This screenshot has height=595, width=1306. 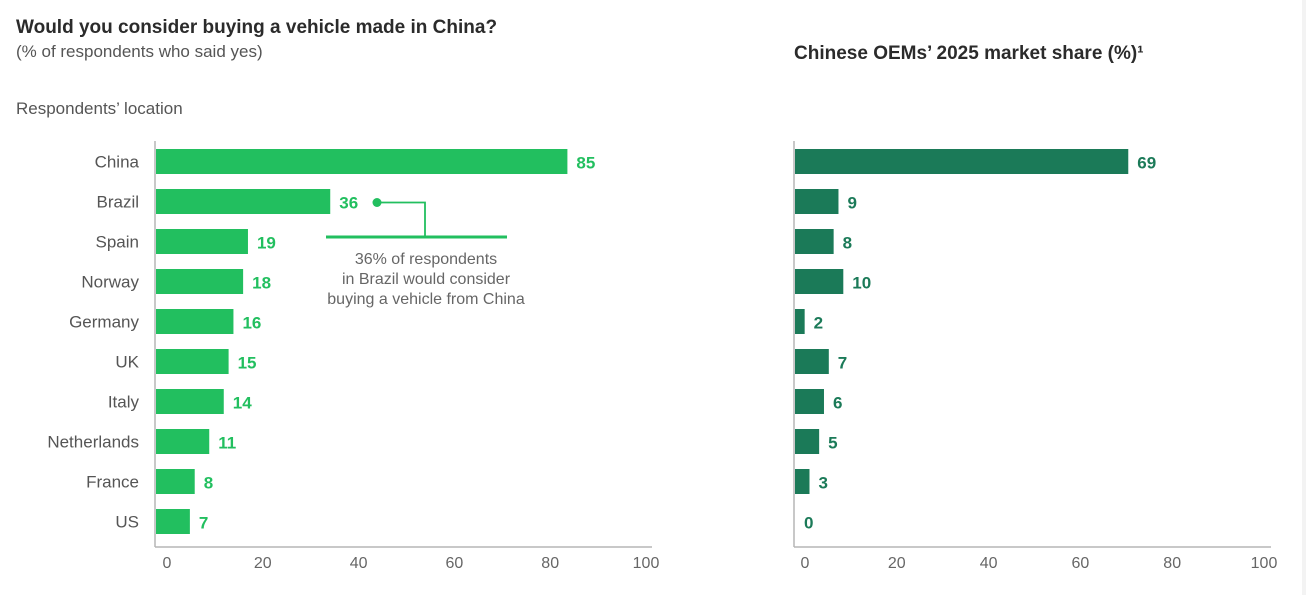 I want to click on category-label-spain: Spain, so click(x=117, y=242).